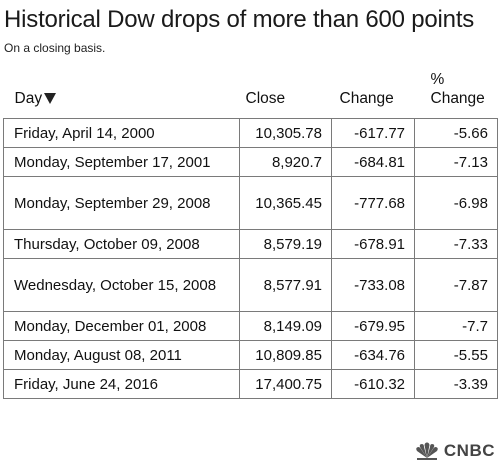 Image resolution: width=501 pixels, height=466 pixels. I want to click on pct-header-line1: %, so click(437, 79).